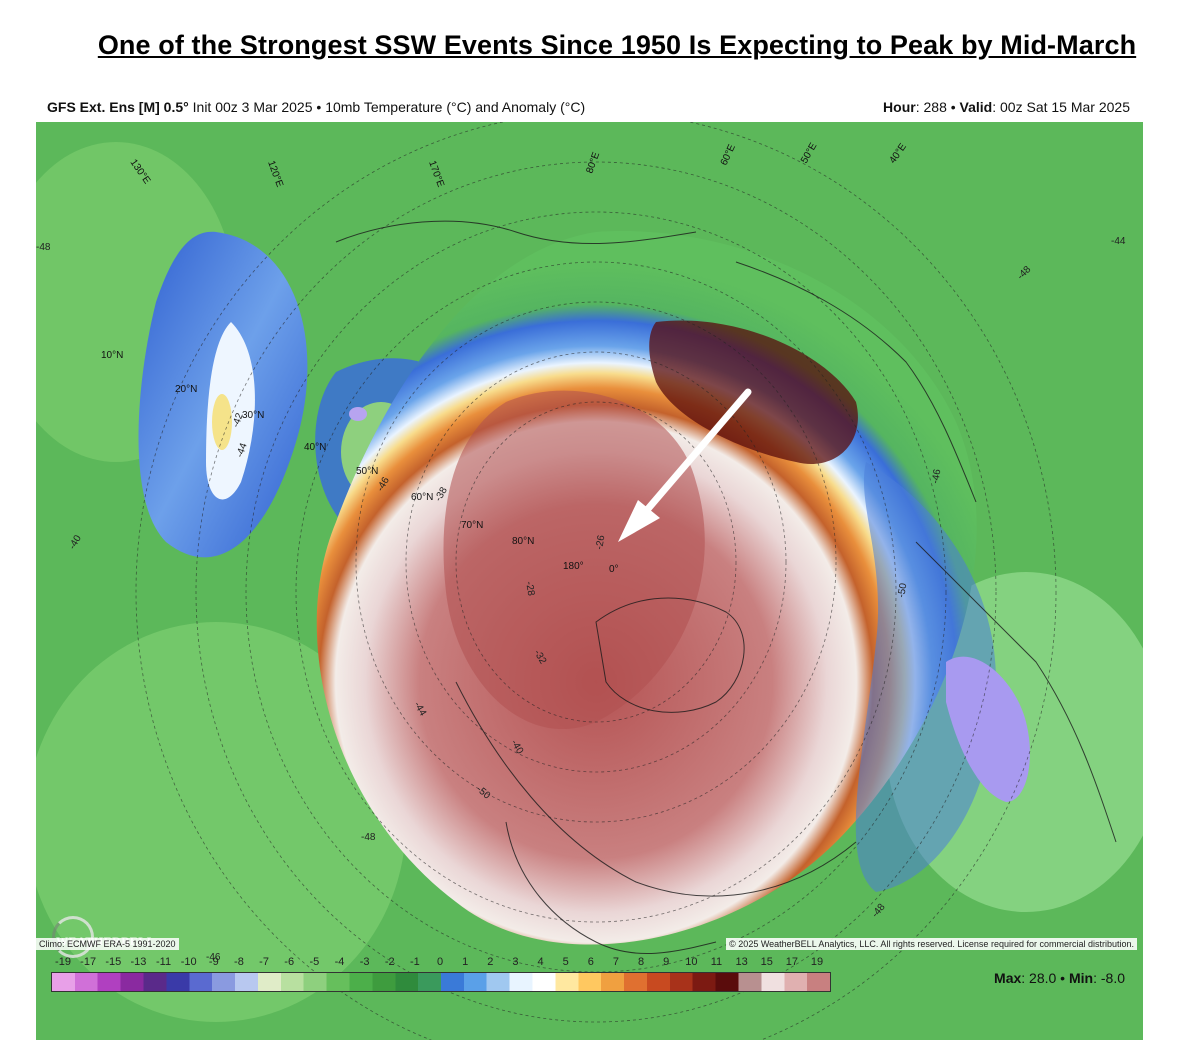  I want to click on coastline-north-america, so click(656, 789).